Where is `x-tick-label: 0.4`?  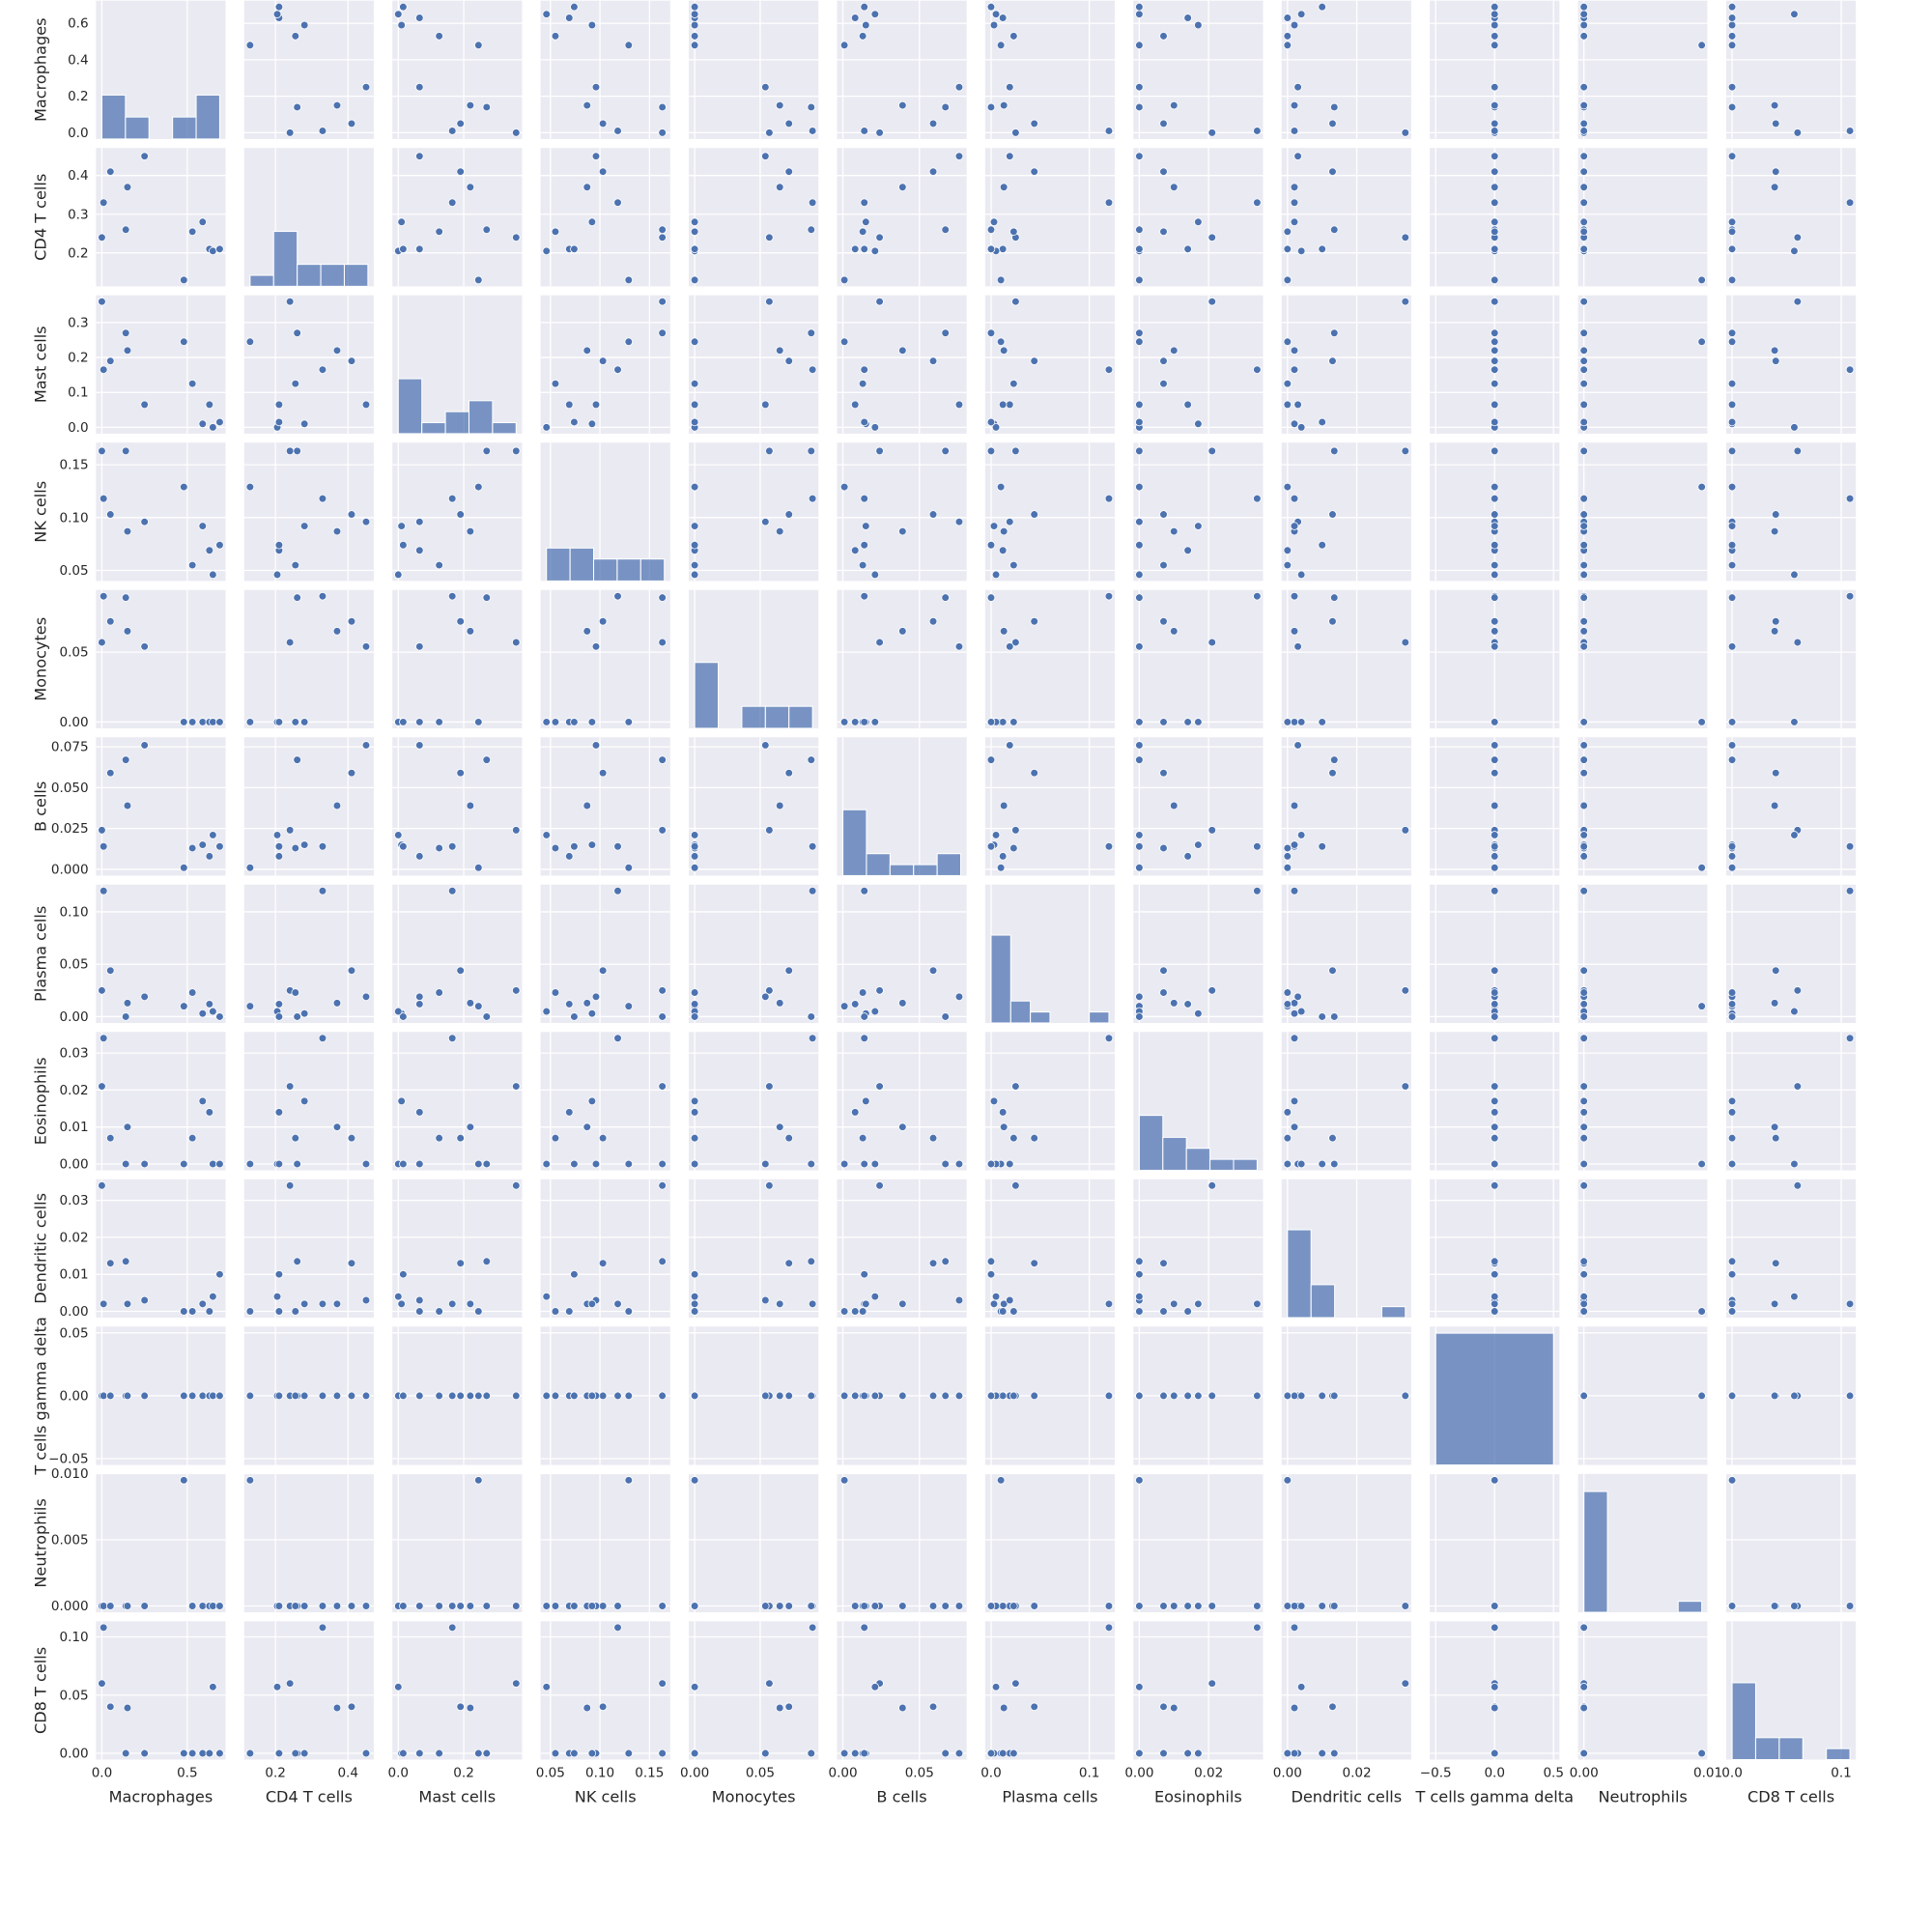 x-tick-label: 0.4 is located at coordinates (347, 1773).